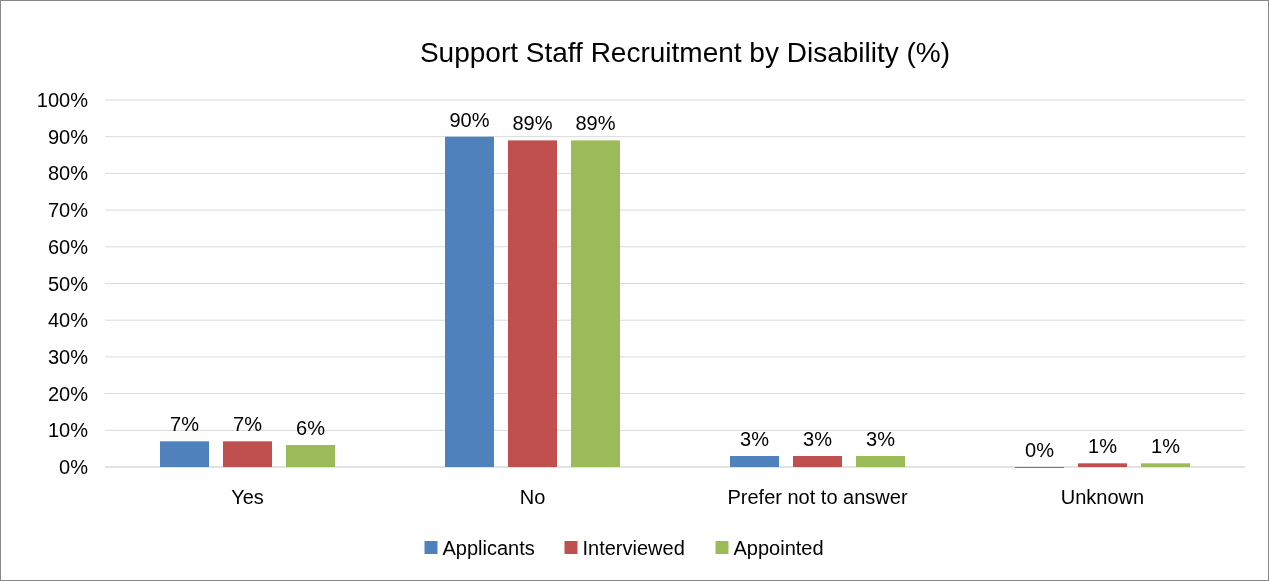 The width and height of the screenshot is (1269, 581). I want to click on y-tick-label: 50%, so click(68, 283).